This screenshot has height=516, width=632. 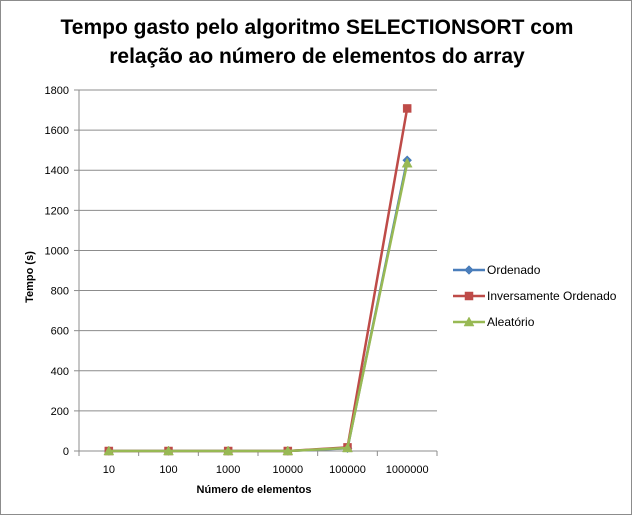 I want to click on y-tick-label: 1600, so click(x=57, y=131).